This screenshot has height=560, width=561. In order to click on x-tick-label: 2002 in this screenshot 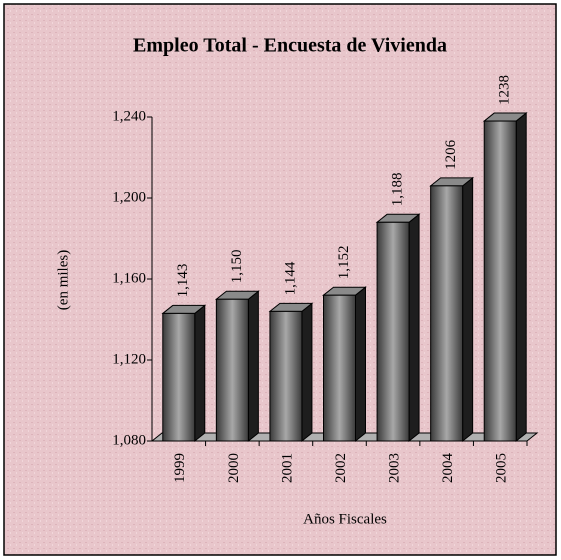, I will do `click(341, 468)`.